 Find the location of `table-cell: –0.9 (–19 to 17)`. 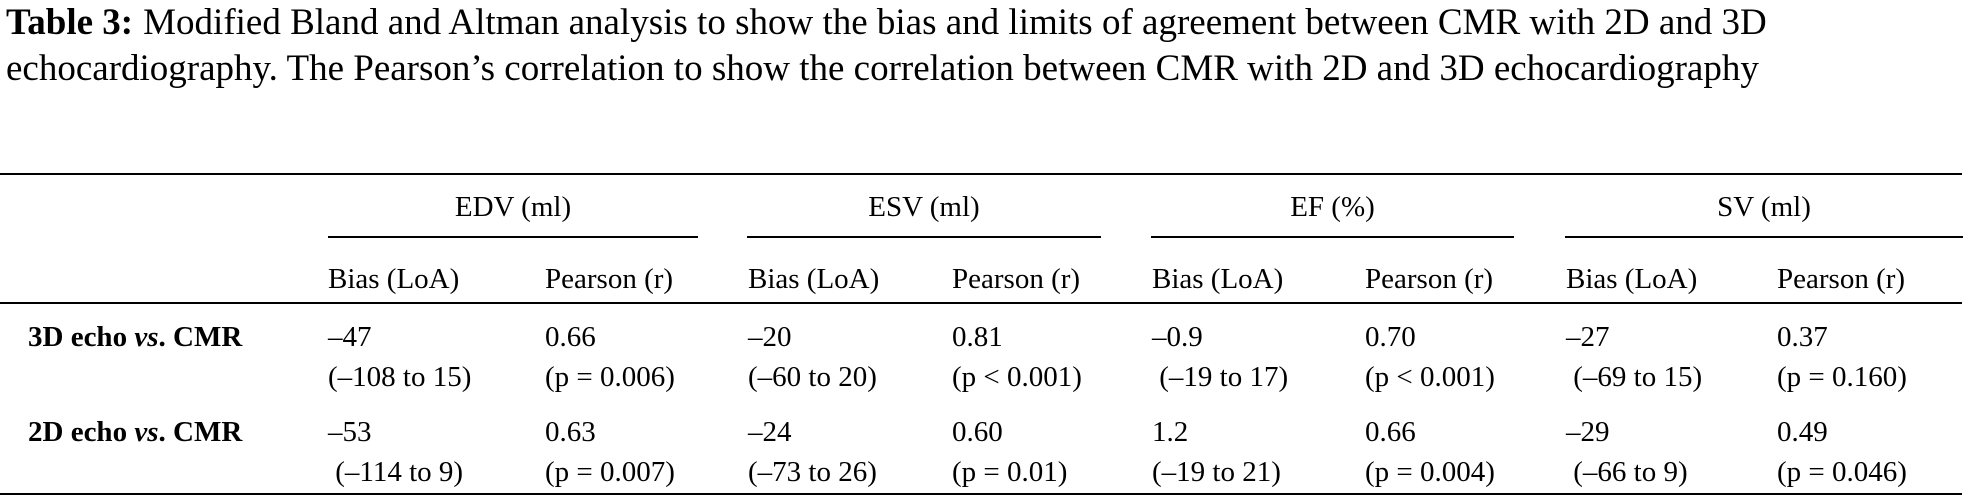

table-cell: –0.9 (–19 to 17) is located at coordinates (1220, 357).